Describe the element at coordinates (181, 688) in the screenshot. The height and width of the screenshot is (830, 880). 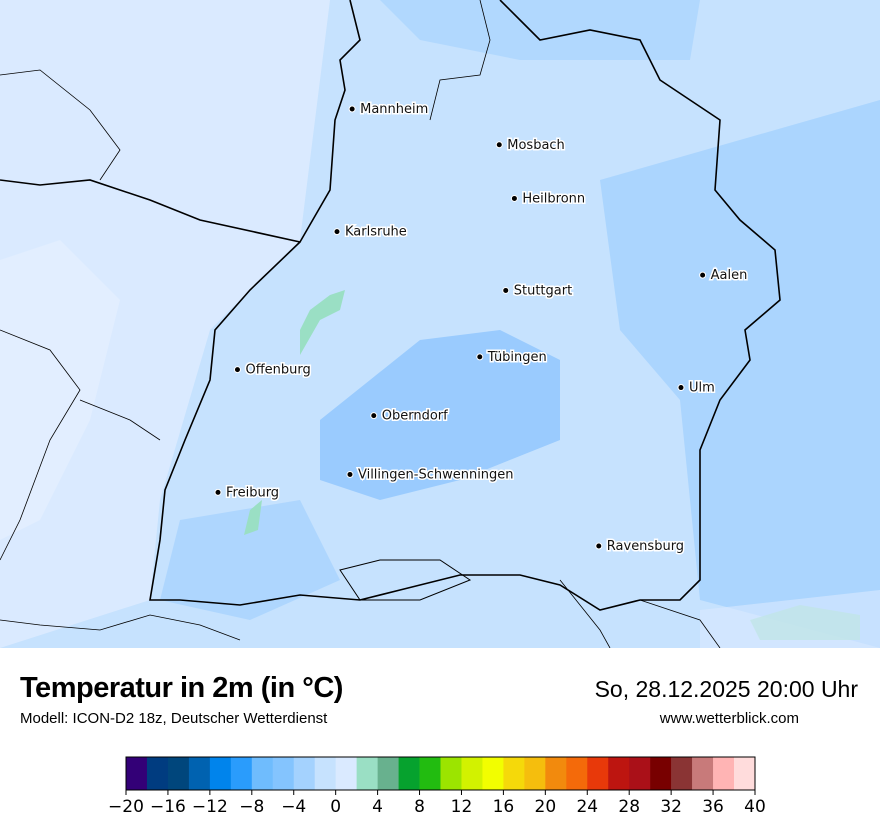
I see `map-title: Temperatur in 2m (in °C)` at that location.